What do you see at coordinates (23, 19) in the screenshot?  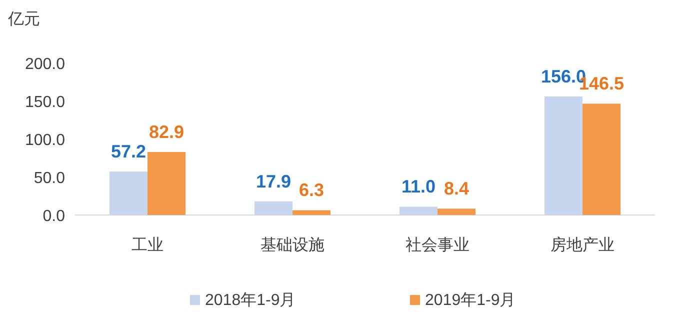 I see `y-axis-title: 亿元` at bounding box center [23, 19].